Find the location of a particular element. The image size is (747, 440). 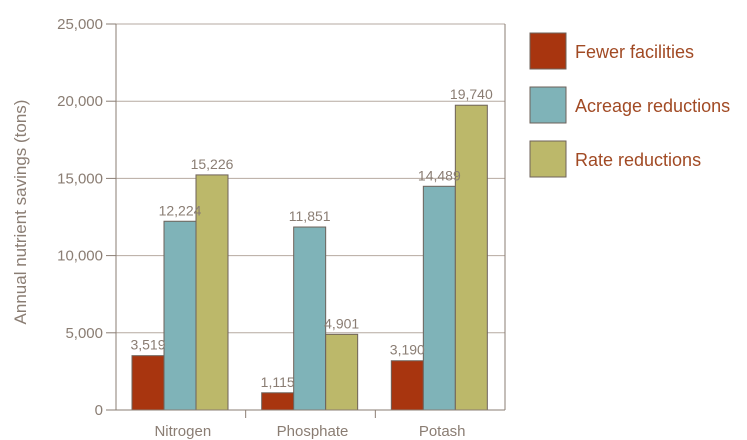

legend-label: Rate reductions is located at coordinates (638, 160).